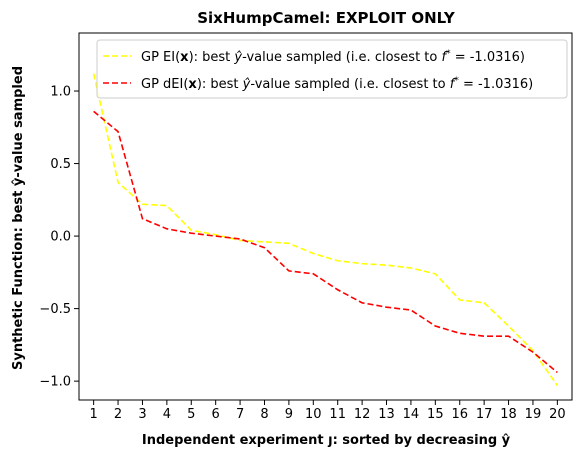  What do you see at coordinates (328, 411) in the screenshot?
I see `x-axis: 1 2 3 4 5 6 7 8 9 10 11 12 13 14 15 16 17 18 19 20` at bounding box center [328, 411].